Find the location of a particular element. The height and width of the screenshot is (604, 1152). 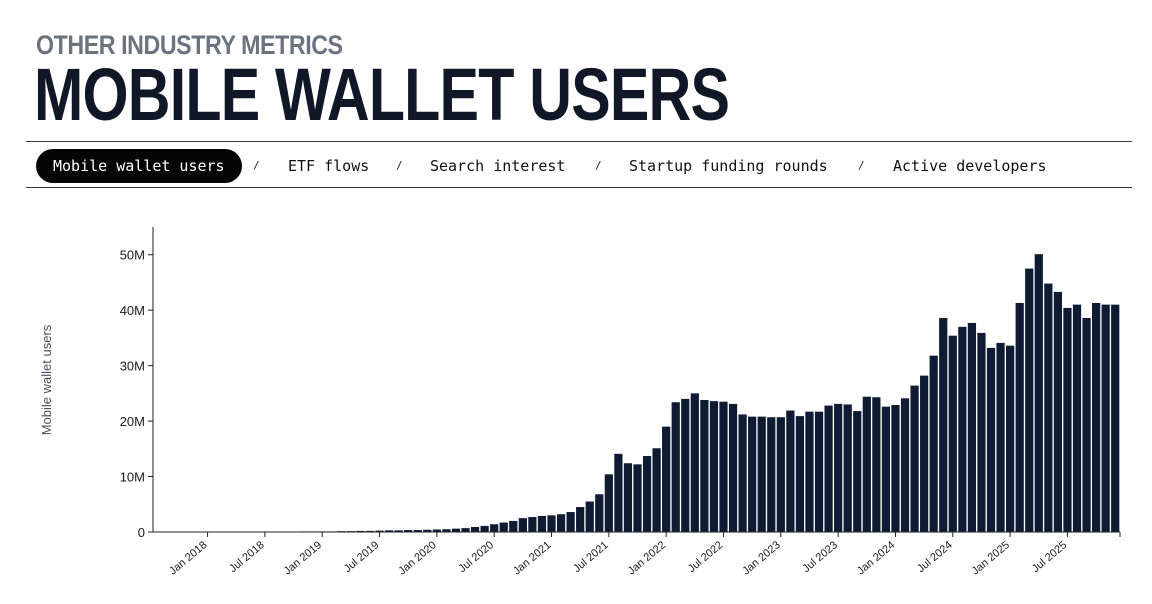

tab-startup-funding-rounds: Startup funding rounds is located at coordinates (728, 166).